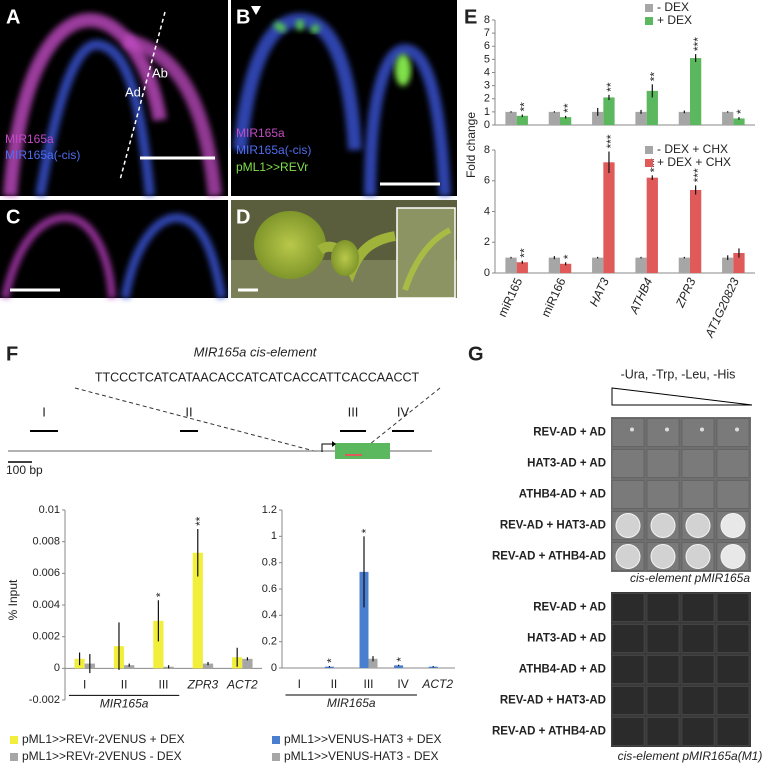 Image resolution: width=762 pixels, height=763 pixels. Describe the element at coordinates (487, 86) in the screenshot. I see `y-tick-label: 3` at that location.